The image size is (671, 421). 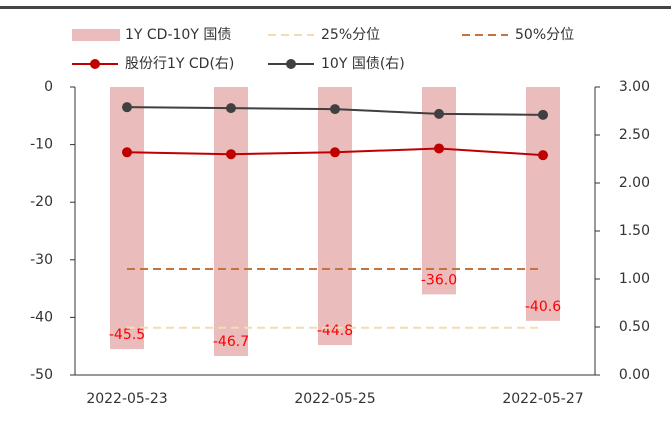 I want to click on y2-tick-label: 1.50, so click(x=634, y=231).